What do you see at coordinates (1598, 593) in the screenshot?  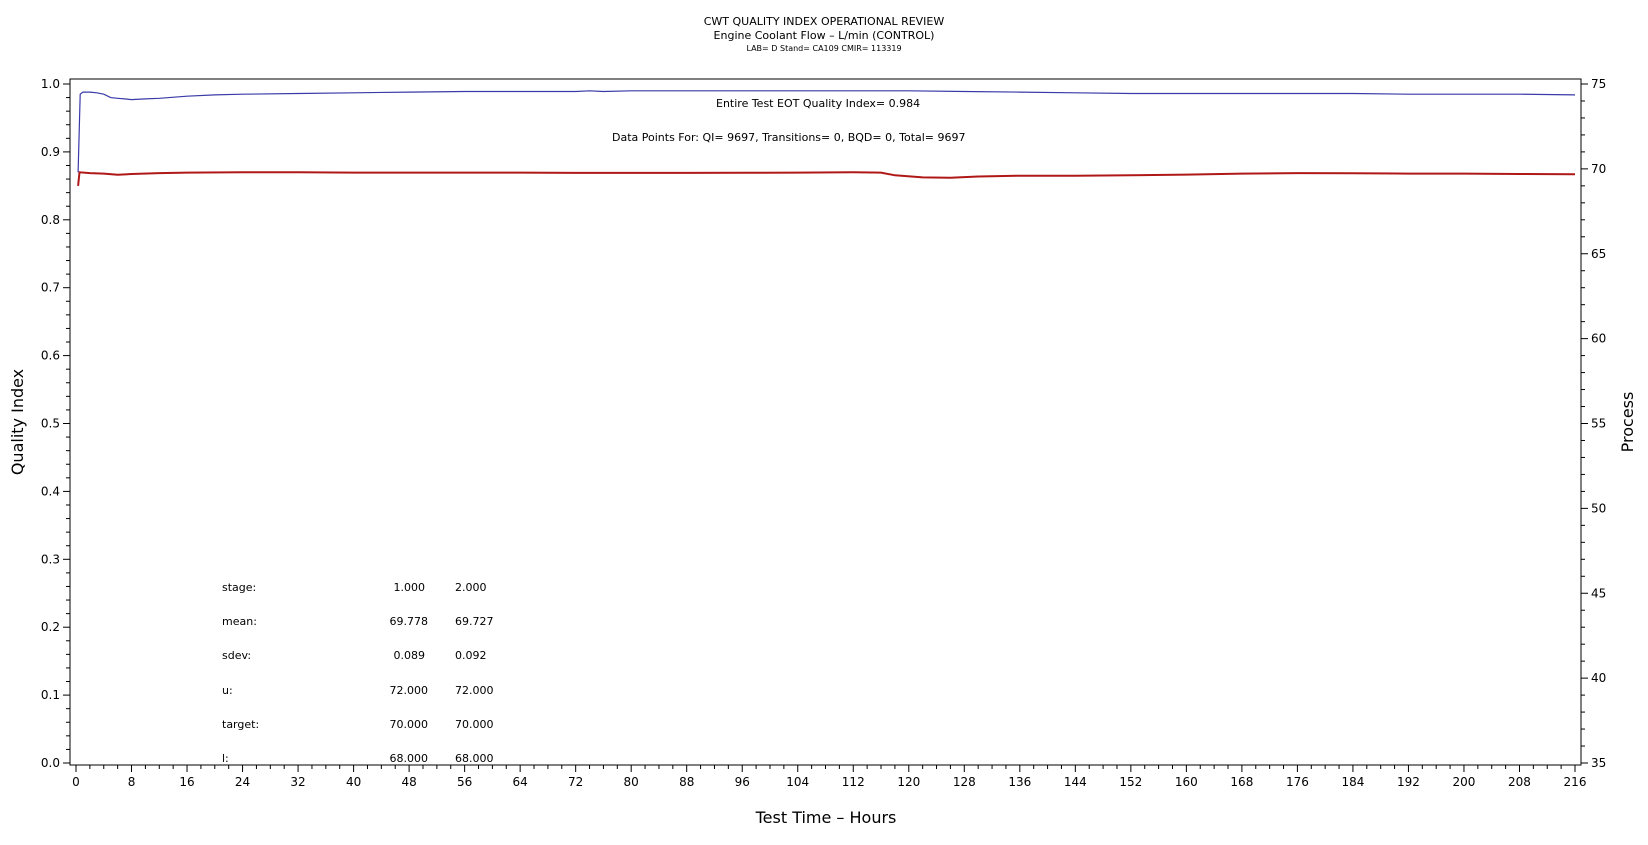 I see `y2-tick-label: 45` at bounding box center [1598, 593].